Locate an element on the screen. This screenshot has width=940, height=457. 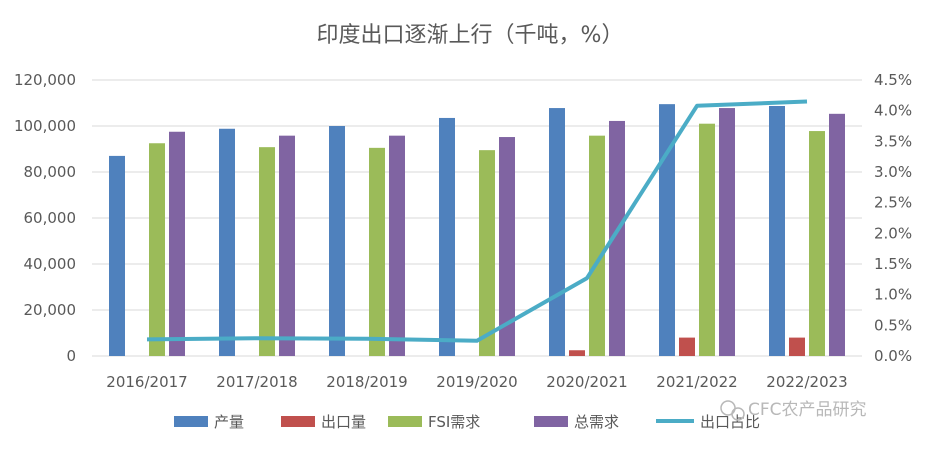
legend-label: 出口量 is located at coordinates (343, 422).